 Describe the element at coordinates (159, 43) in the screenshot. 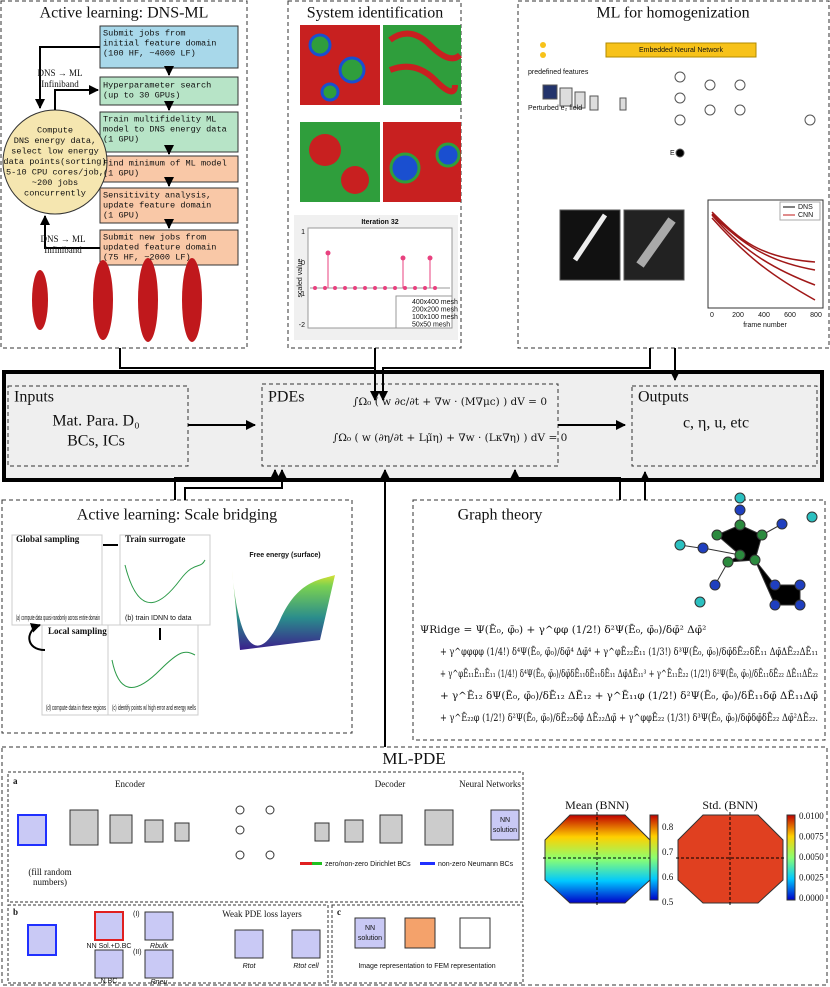

I see `step-text: initial feature domain` at that location.